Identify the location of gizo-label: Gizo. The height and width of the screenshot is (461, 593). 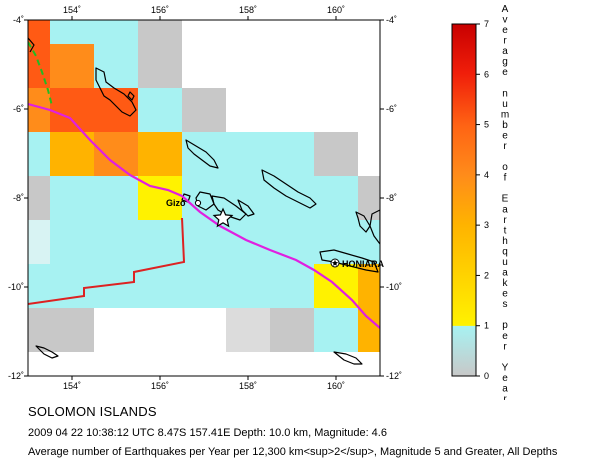
(176, 203).